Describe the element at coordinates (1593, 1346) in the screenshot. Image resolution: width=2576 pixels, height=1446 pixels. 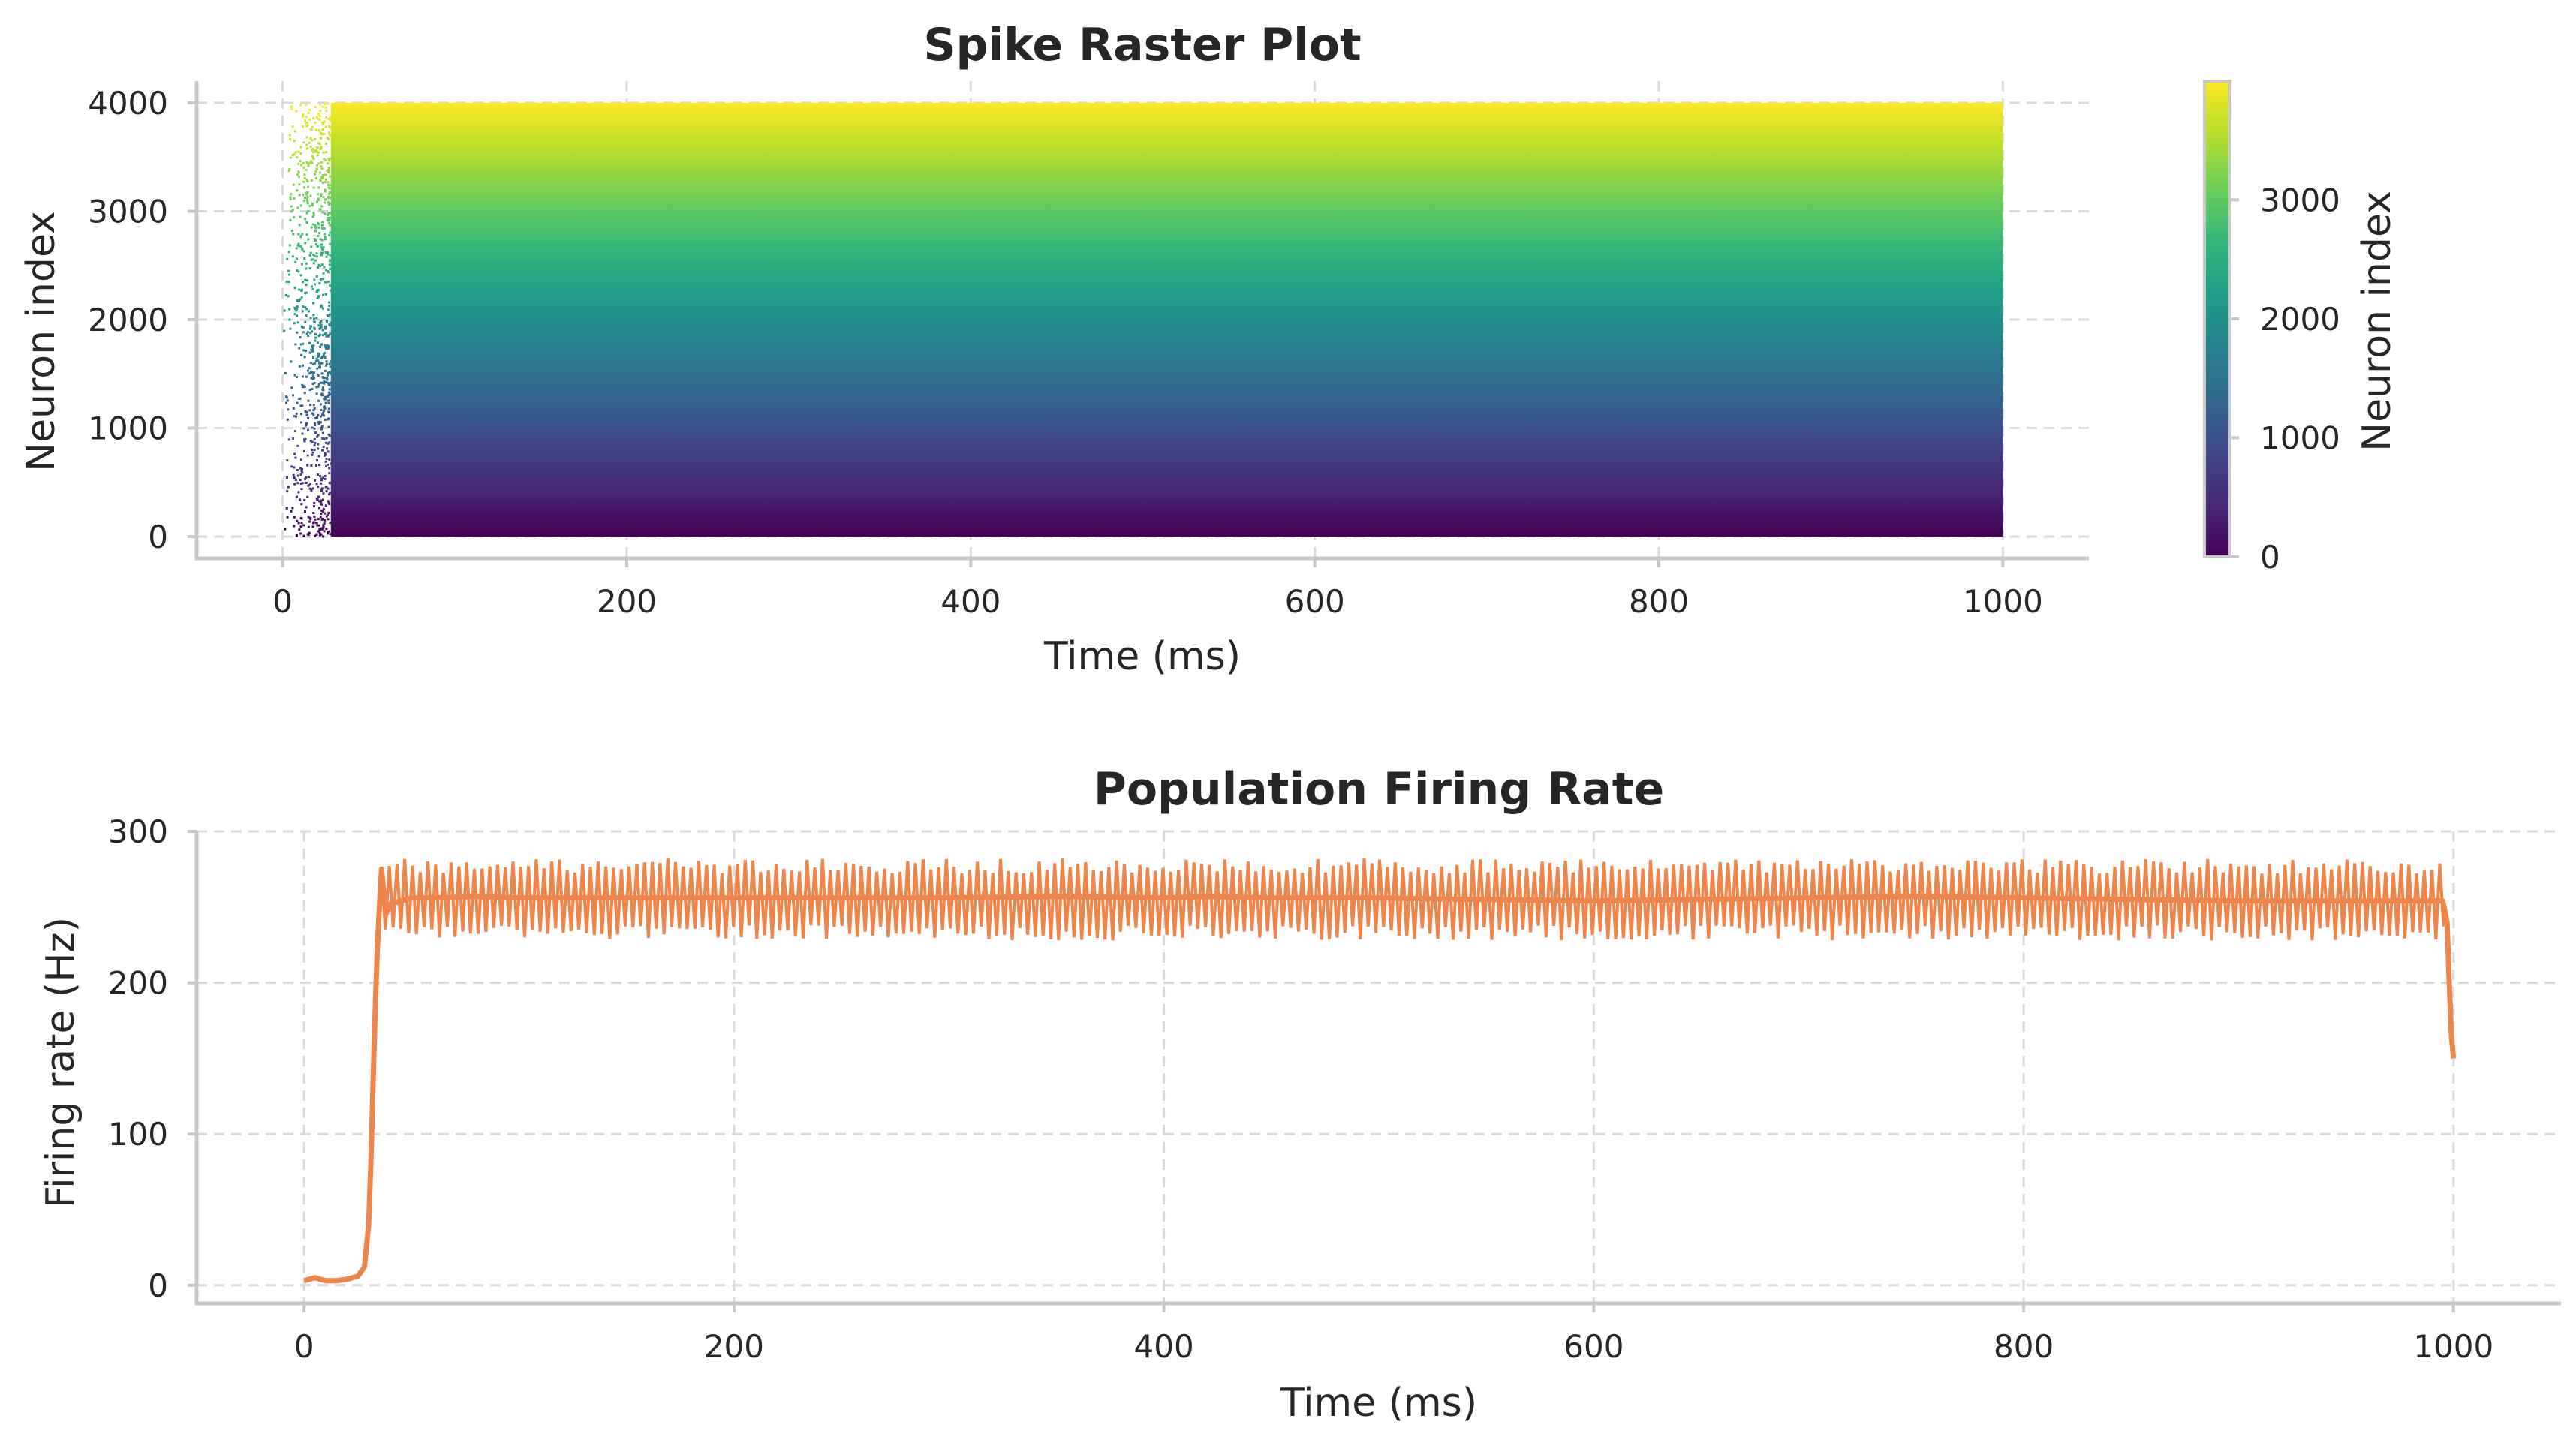
I see `rate-x-tick-label: 600` at that location.